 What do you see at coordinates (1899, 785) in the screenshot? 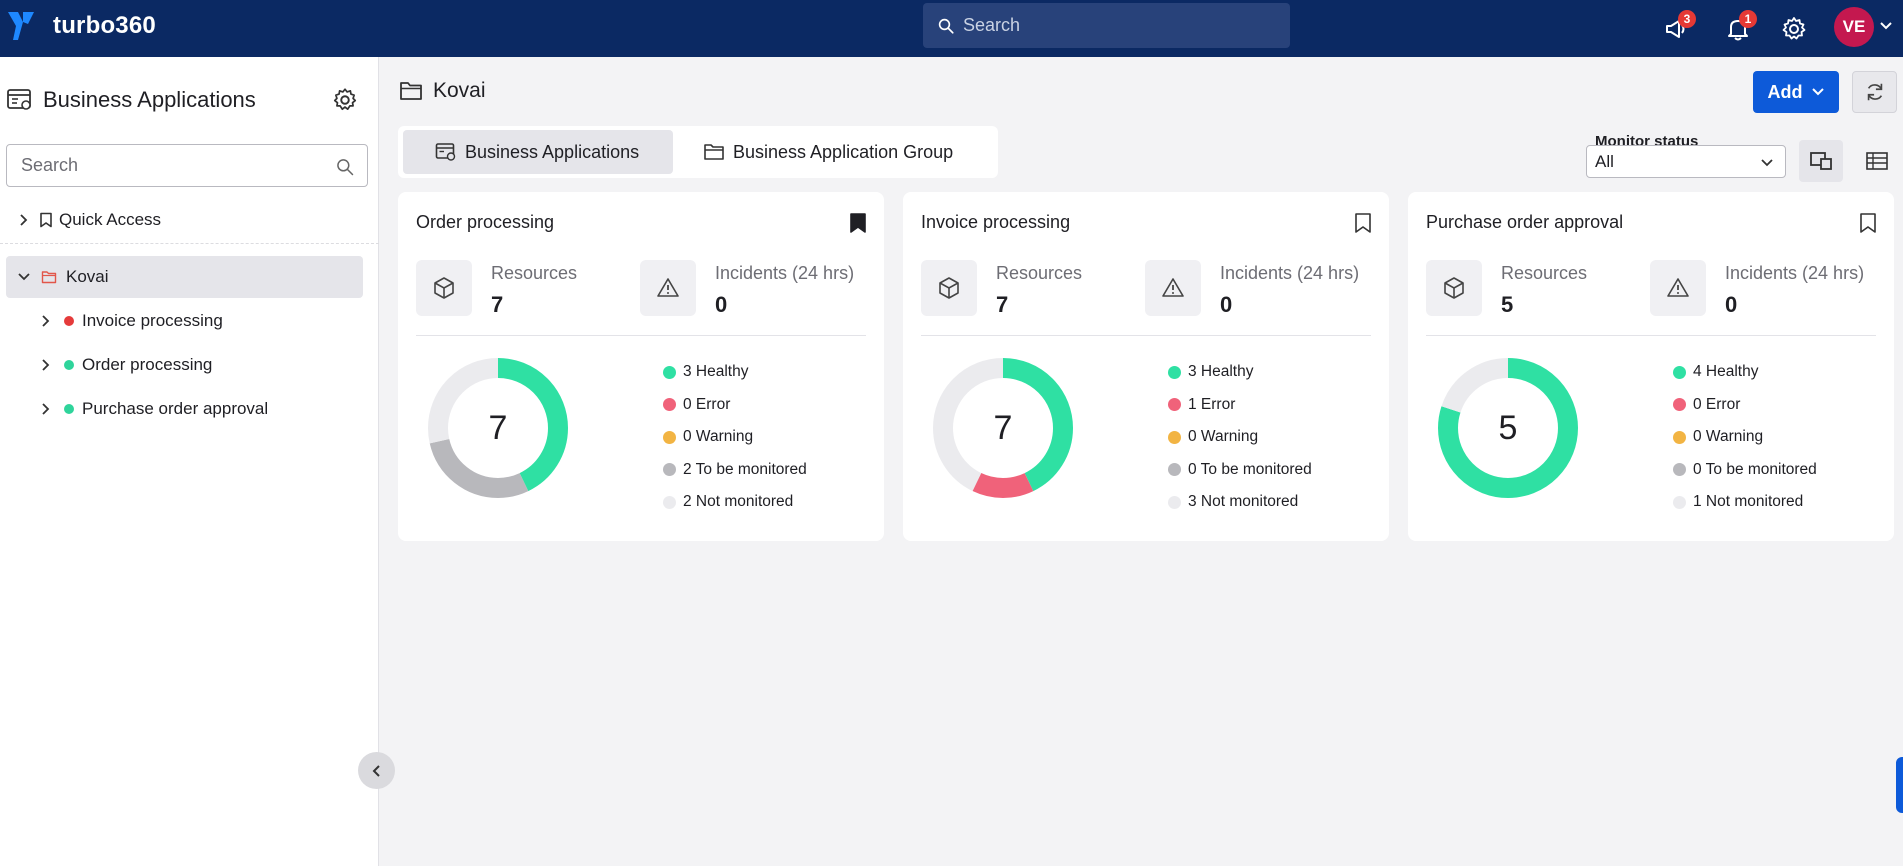
I see `feedback-side-tab` at bounding box center [1899, 785].